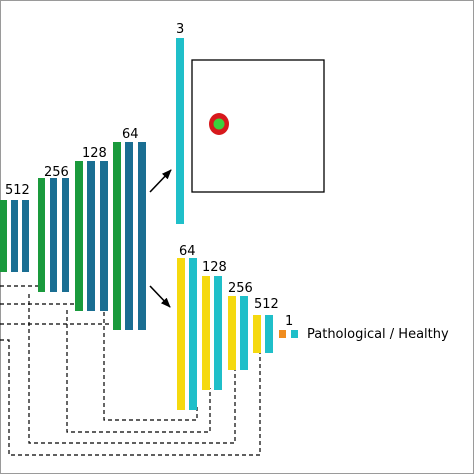 This screenshot has height=474, width=474. What do you see at coordinates (294, 334) in the screenshot?
I see `decoder-4-cyan-bar` at bounding box center [294, 334].